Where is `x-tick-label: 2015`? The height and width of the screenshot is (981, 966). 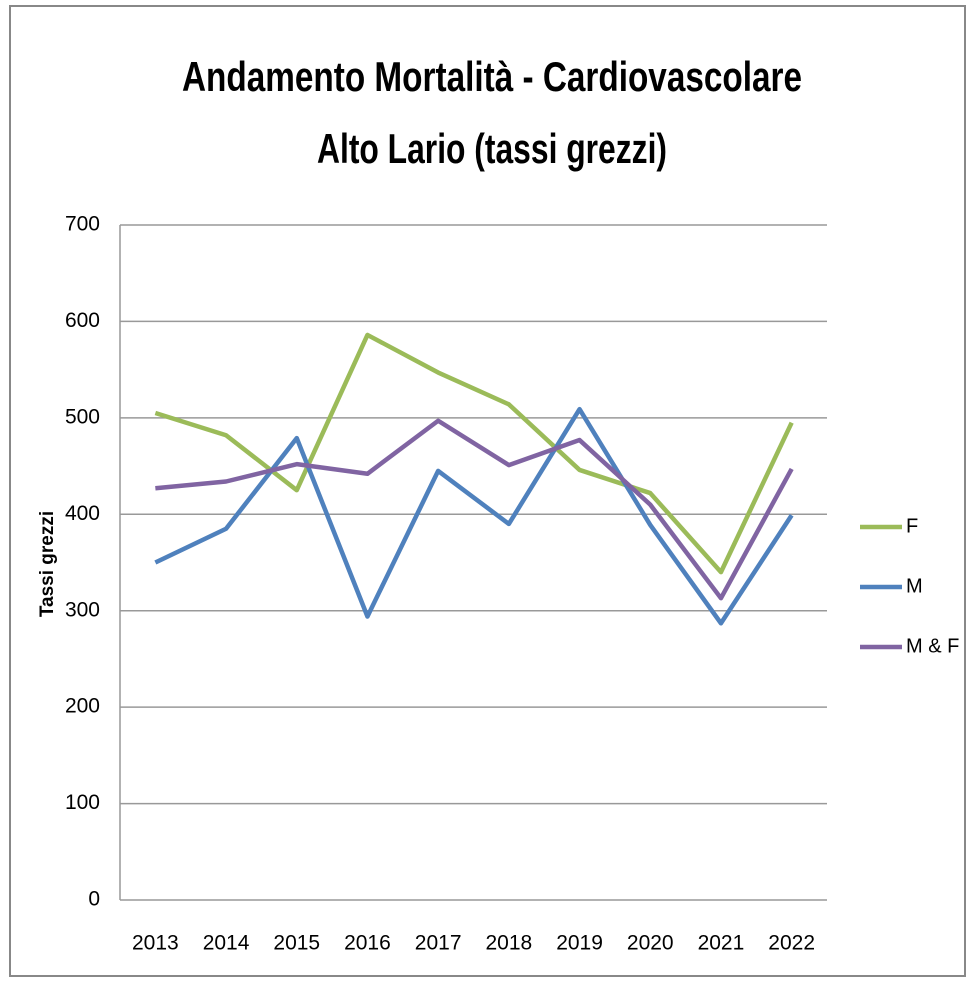
x-tick-label: 2015 is located at coordinates (296, 943).